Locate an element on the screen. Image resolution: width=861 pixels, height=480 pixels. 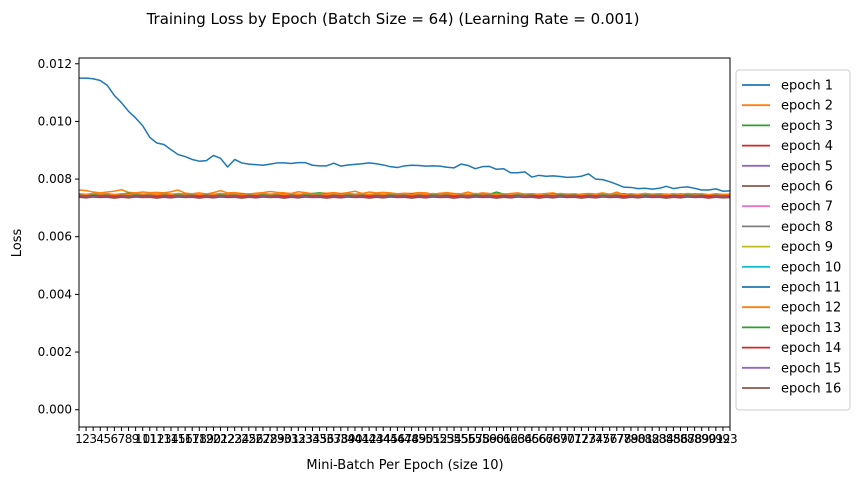
x-tick-label: 77 is located at coordinates (616, 439).